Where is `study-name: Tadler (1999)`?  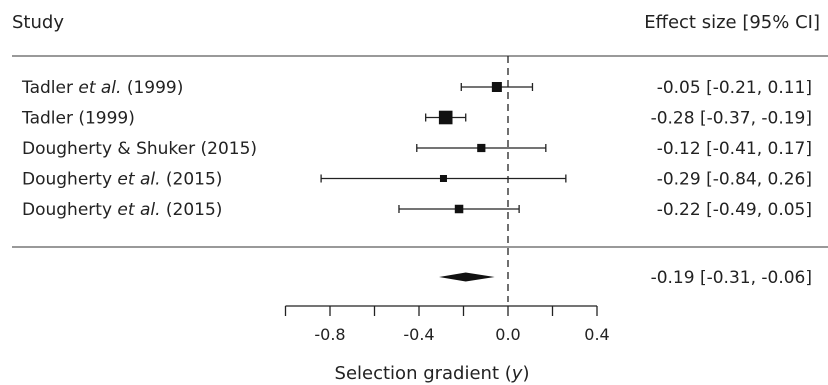 study-name: Tadler (1999) is located at coordinates (78, 119).